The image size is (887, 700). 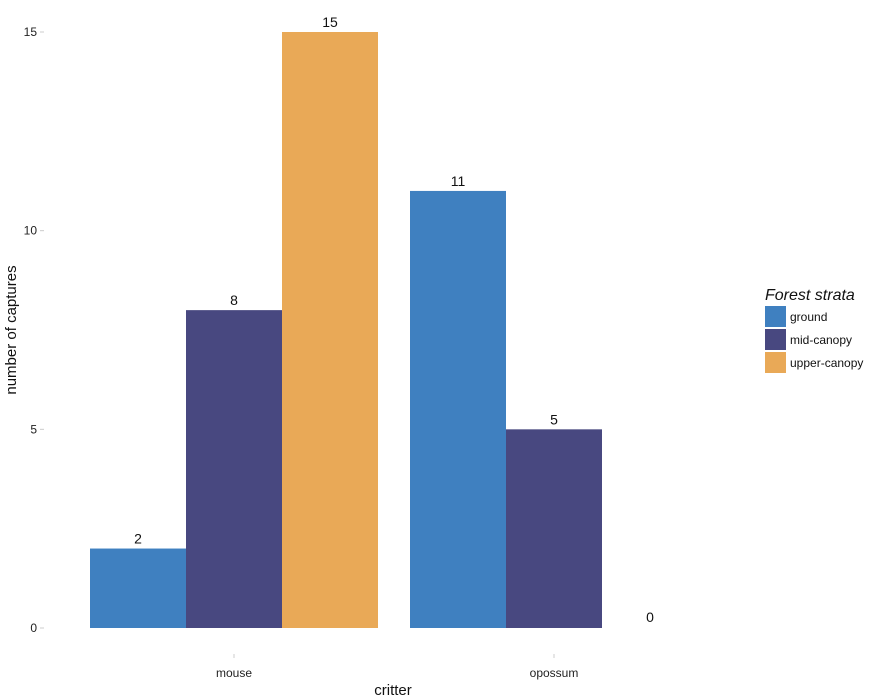 What do you see at coordinates (458, 181) in the screenshot?
I see `data-label-ground-opossum: 11` at bounding box center [458, 181].